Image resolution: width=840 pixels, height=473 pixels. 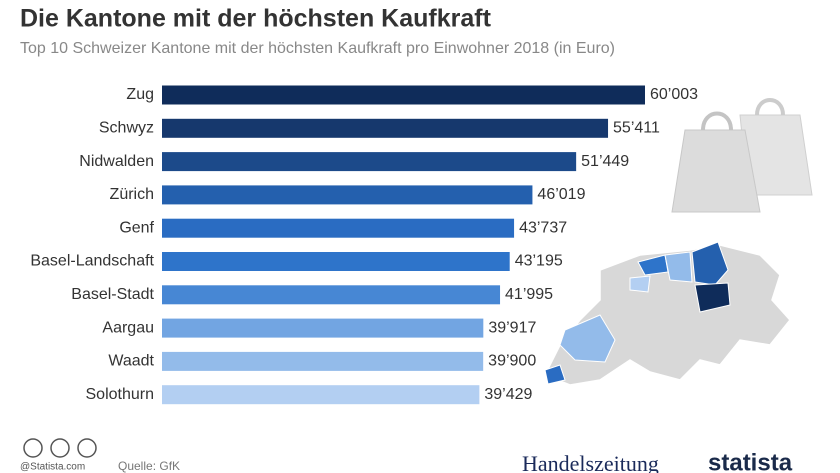 What do you see at coordinates (149, 466) in the screenshot?
I see `source: Quelle: GfK` at bounding box center [149, 466].